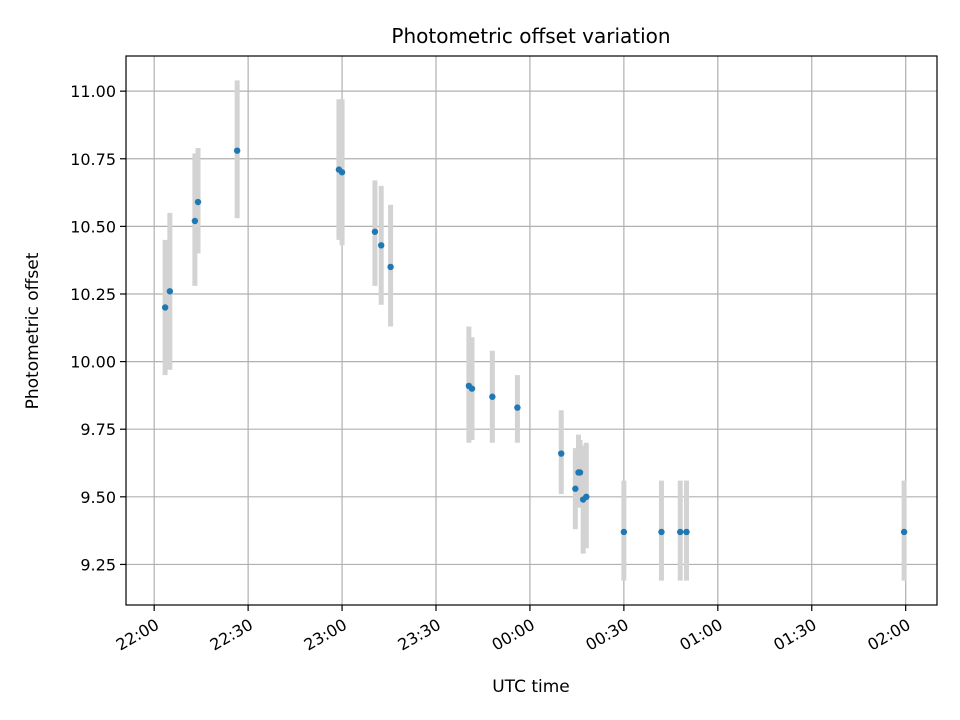 The width and height of the screenshot is (960, 720). I want to click on y-tick-label: 10.75, so click(93, 159).